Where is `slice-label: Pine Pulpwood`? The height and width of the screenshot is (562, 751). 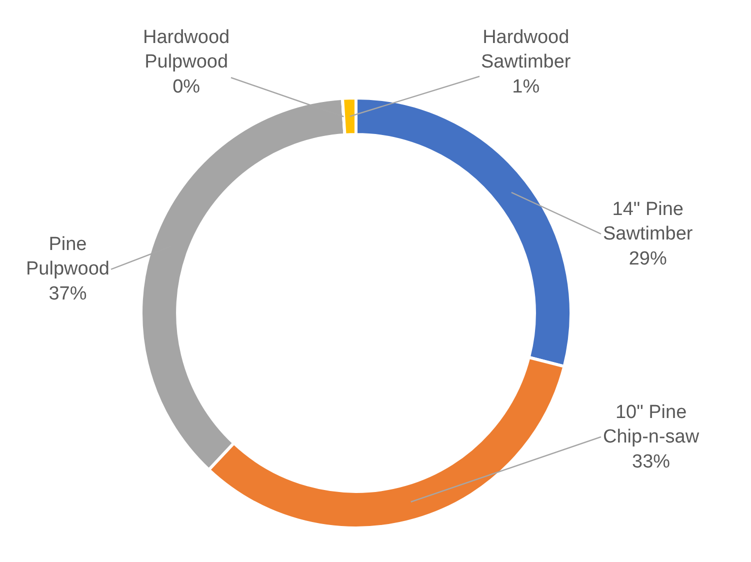 slice-label: Pine Pulpwood is located at coordinates (68, 257).